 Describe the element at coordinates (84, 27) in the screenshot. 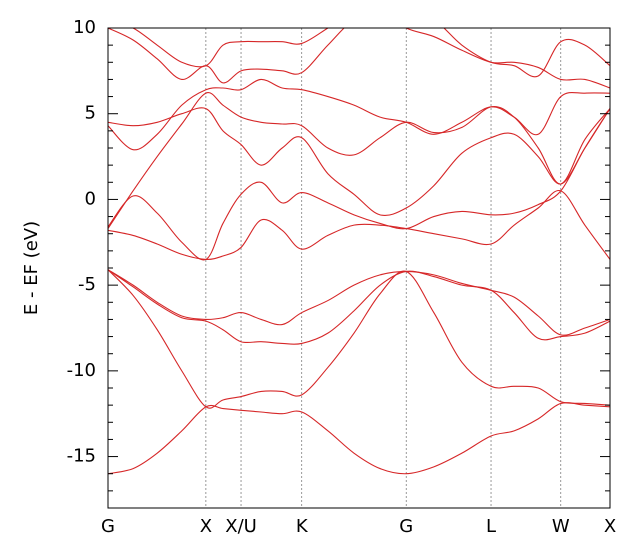

I see `y-tick-label: 10` at that location.